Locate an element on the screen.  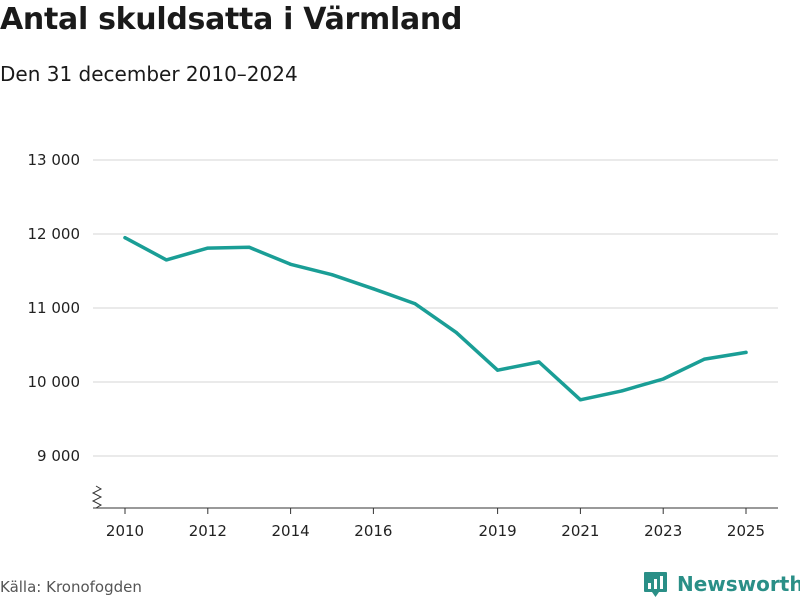
x-axis is located at coordinates (434, 497).